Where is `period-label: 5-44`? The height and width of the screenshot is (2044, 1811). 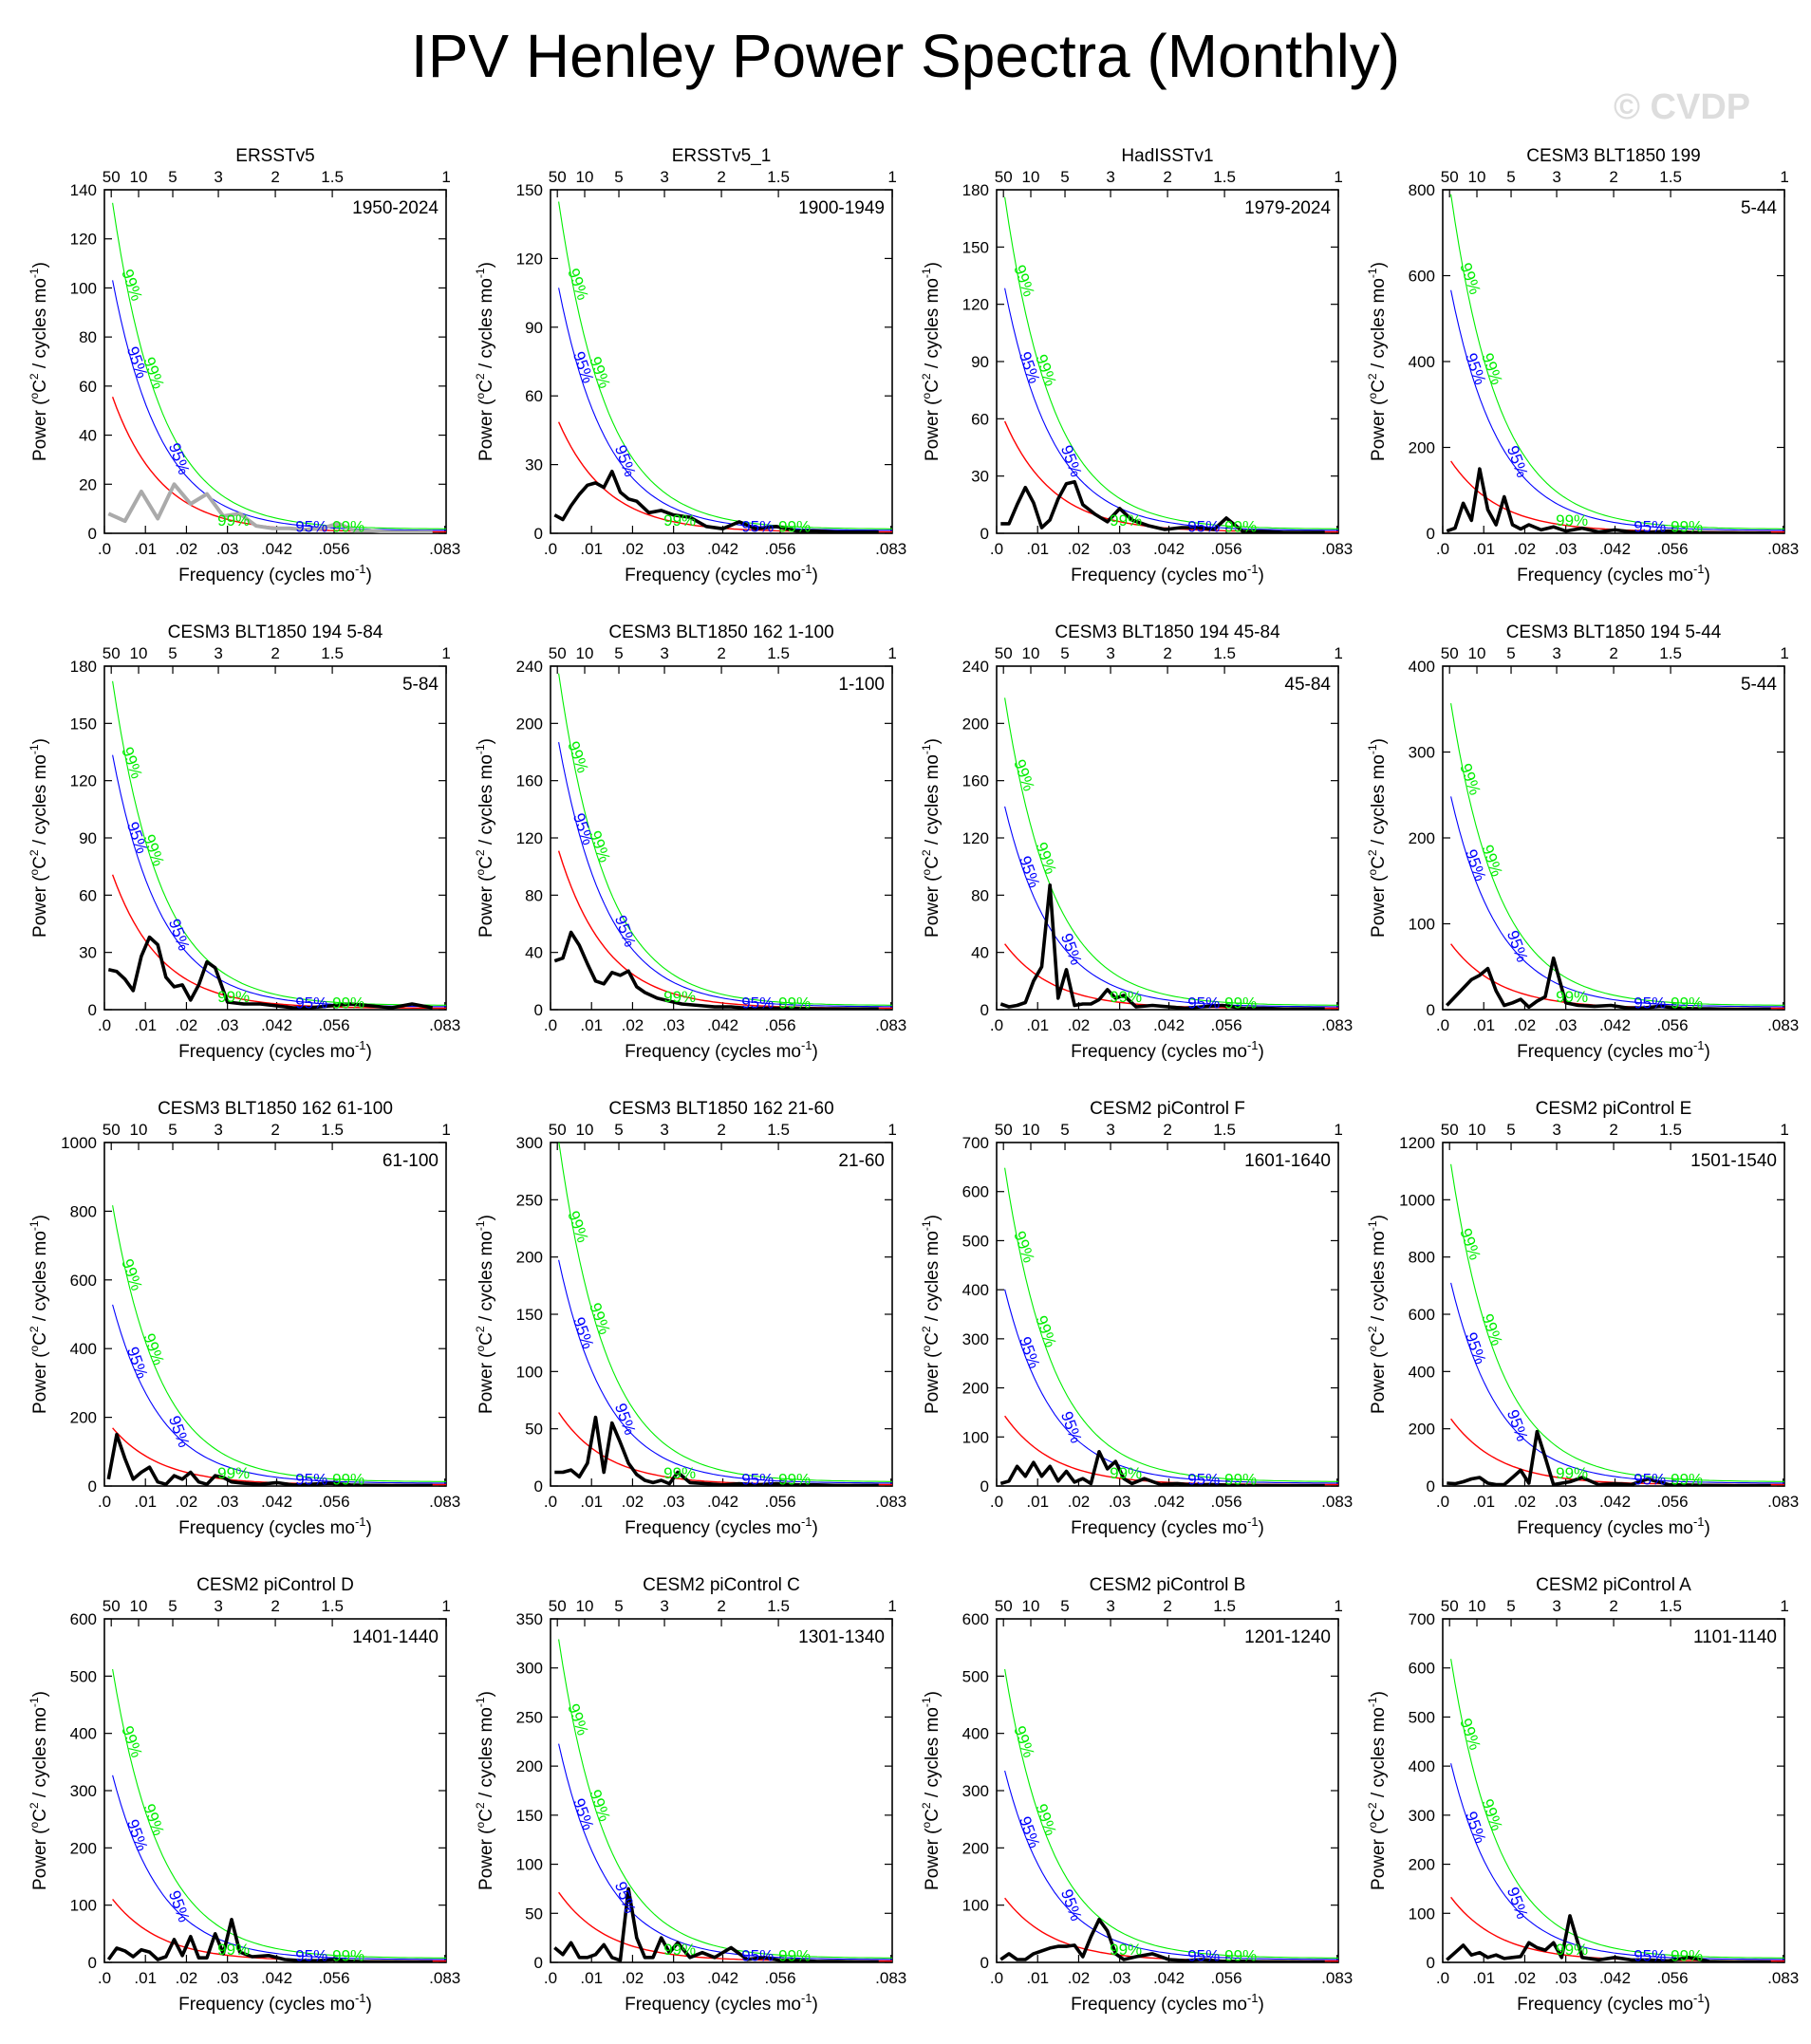
period-label: 5-44 is located at coordinates (1759, 208).